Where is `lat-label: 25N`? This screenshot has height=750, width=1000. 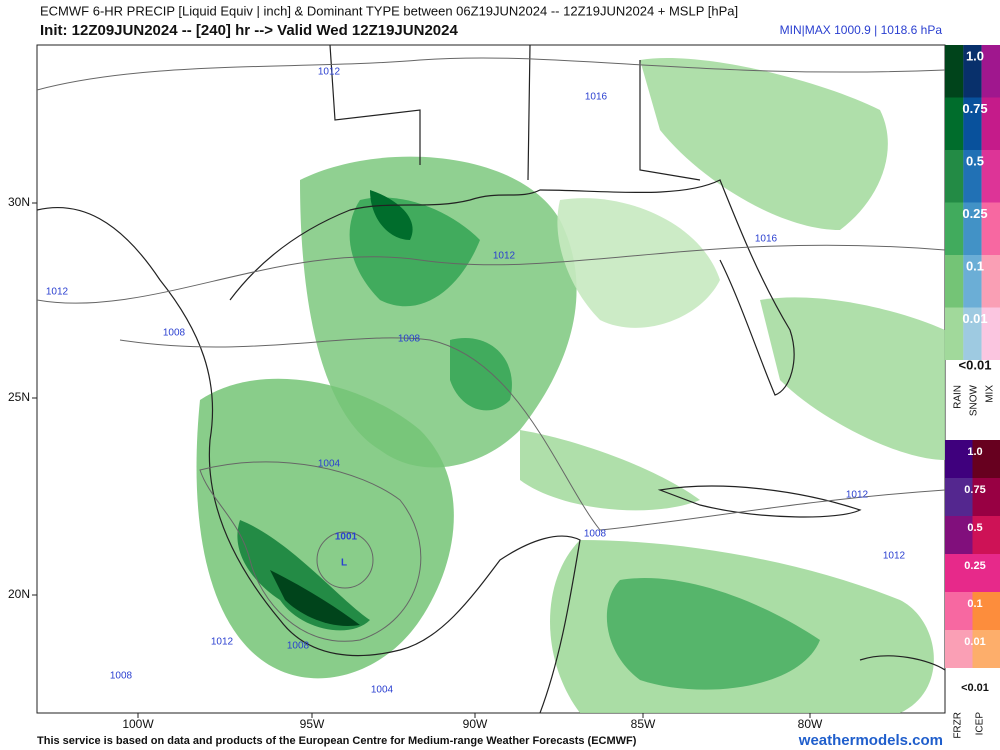 lat-label: 25N is located at coordinates (19, 397).